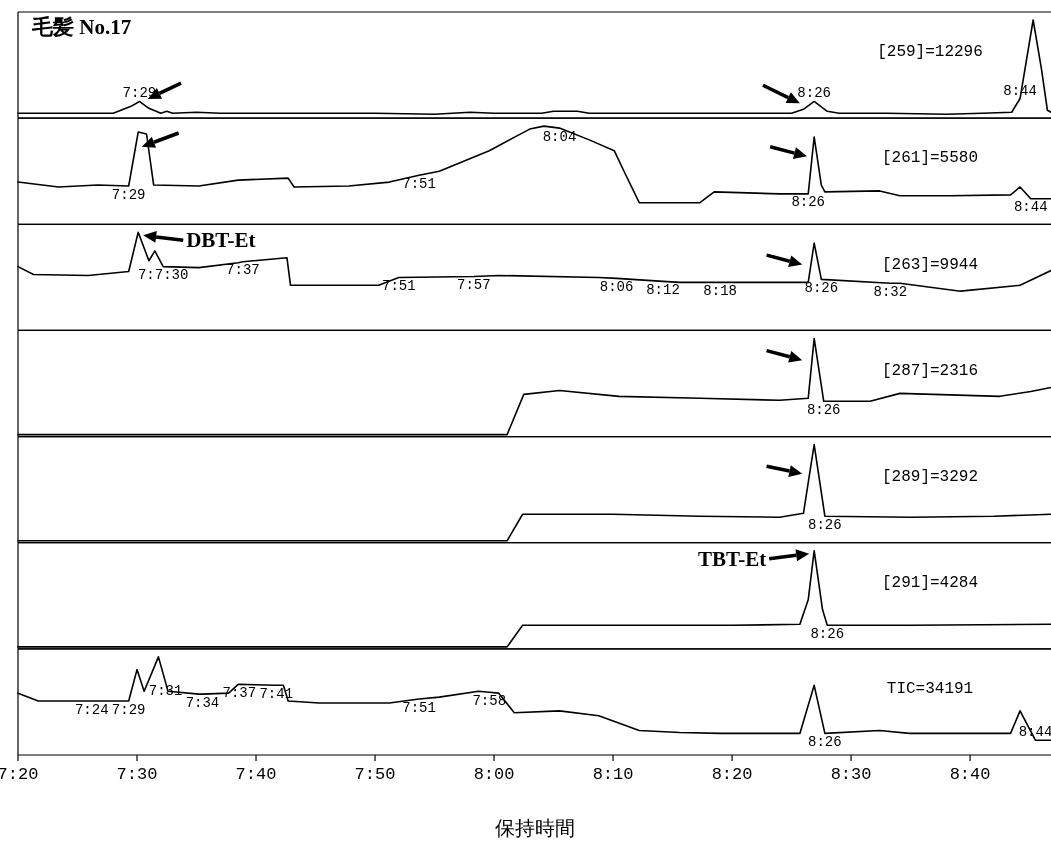  I want to click on annotation: 7:7:30, so click(163, 275).